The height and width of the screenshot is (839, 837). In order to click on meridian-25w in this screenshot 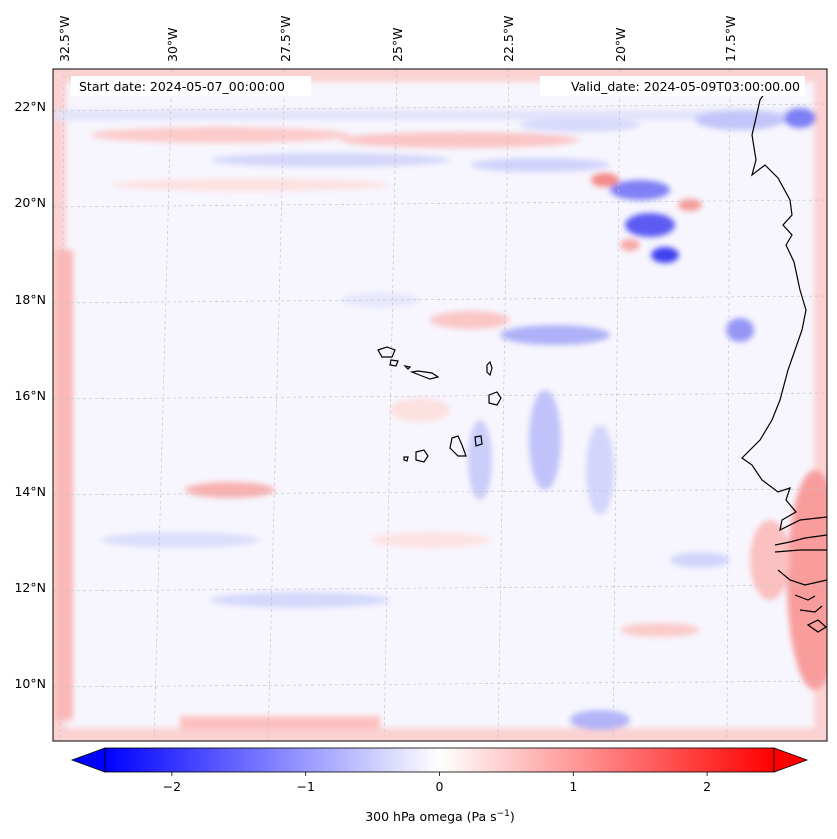, I will do `click(390, 405)`.